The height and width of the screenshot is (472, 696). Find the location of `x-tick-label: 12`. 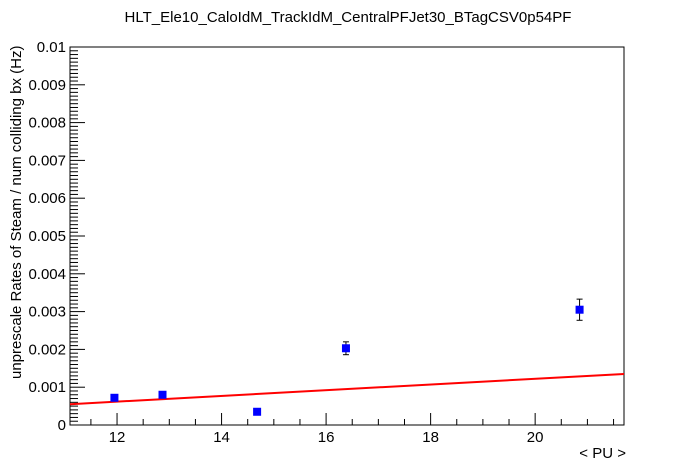

x-tick-label: 12 is located at coordinates (117, 437).